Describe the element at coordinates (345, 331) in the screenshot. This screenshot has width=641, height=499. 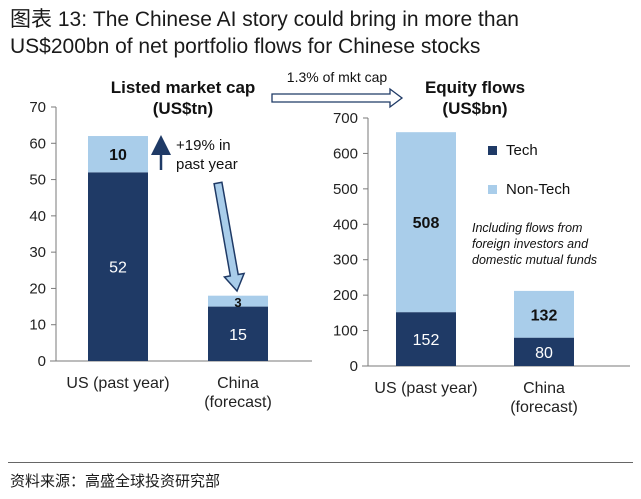
I see `right-y-tick-label: 100` at that location.